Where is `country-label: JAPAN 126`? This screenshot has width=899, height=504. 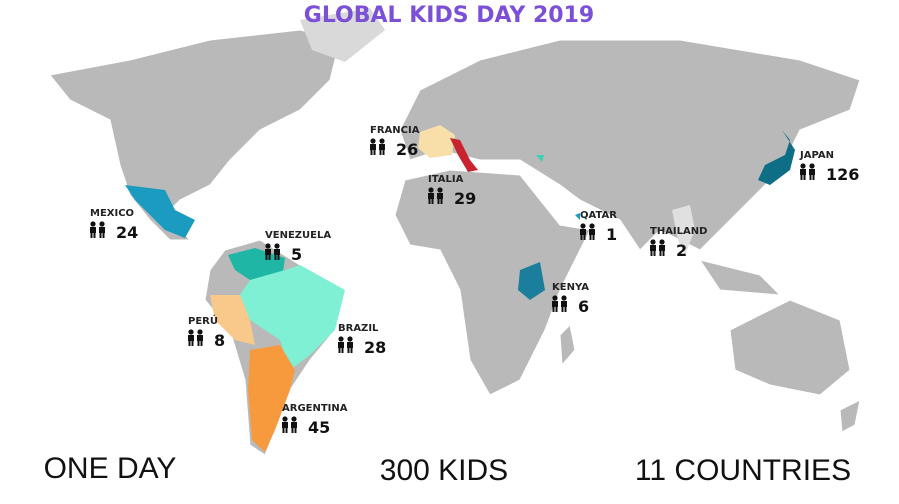 country-label: JAPAN 126 is located at coordinates (829, 167).